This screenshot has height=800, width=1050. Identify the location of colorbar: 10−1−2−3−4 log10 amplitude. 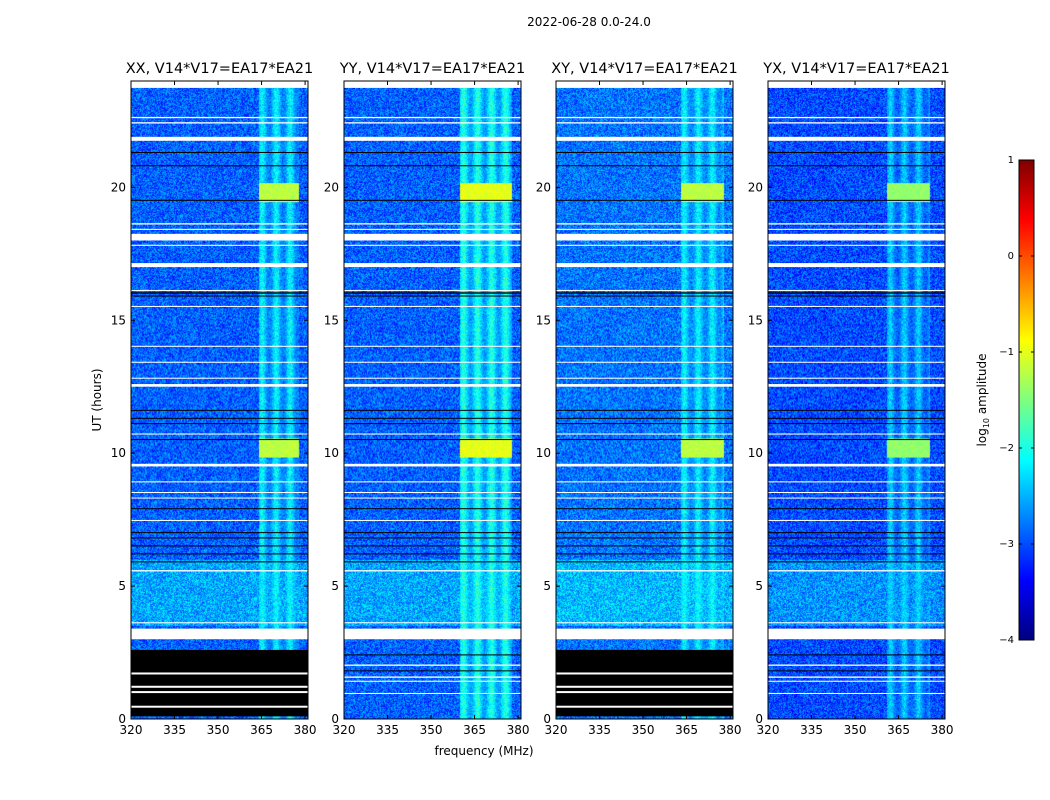
(1005, 400).